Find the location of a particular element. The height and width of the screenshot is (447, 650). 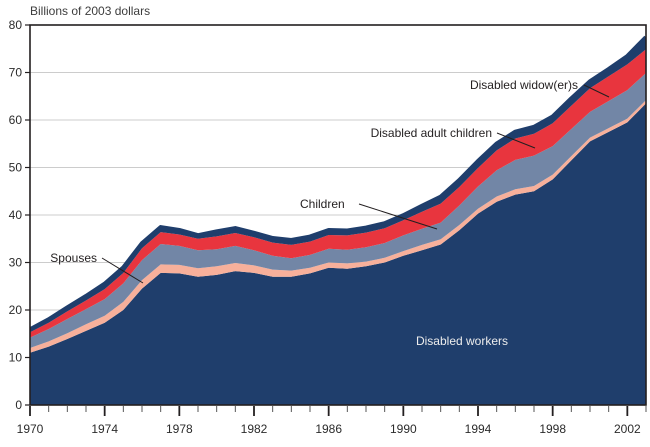

x-tick-label-1994: 1994 is located at coordinates (478, 429).